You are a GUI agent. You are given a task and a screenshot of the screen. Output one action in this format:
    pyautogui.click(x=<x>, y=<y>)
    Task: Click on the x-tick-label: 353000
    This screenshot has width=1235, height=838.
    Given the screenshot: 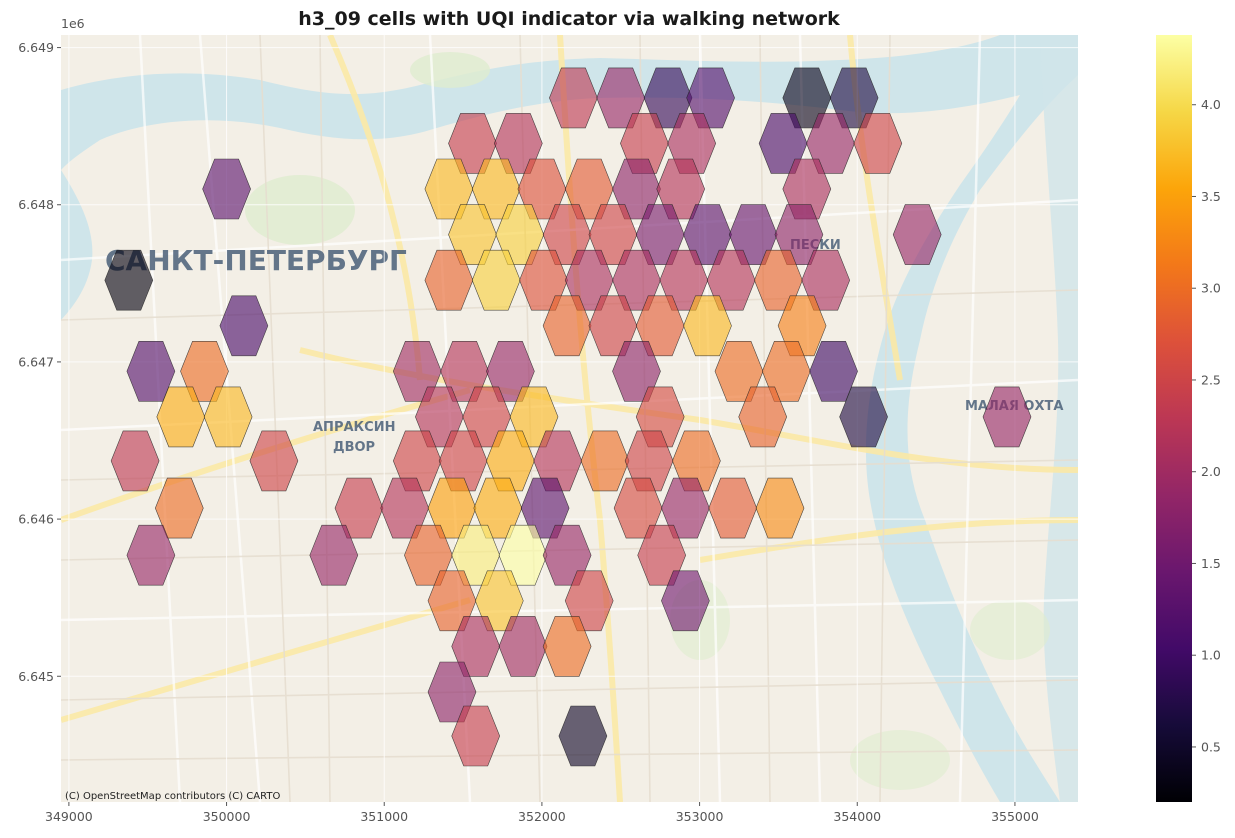 What is the action you would take?
    pyautogui.click(x=700, y=816)
    